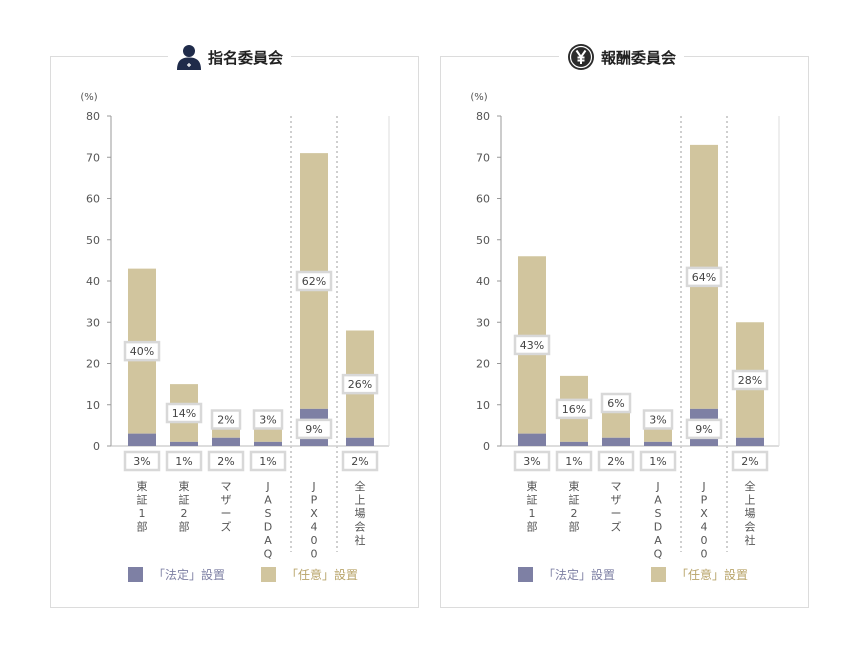  What do you see at coordinates (261, 574) in the screenshot?
I see `nomination-legend: 「法定」設置 「任意」設置` at bounding box center [261, 574].